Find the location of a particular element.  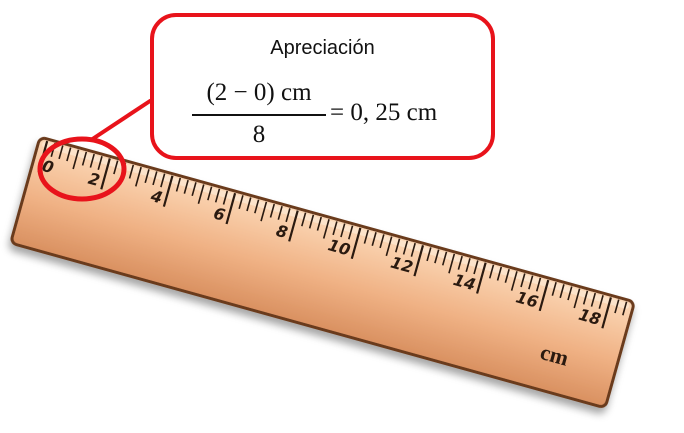

tick-label: 2 is located at coordinates (94, 179).